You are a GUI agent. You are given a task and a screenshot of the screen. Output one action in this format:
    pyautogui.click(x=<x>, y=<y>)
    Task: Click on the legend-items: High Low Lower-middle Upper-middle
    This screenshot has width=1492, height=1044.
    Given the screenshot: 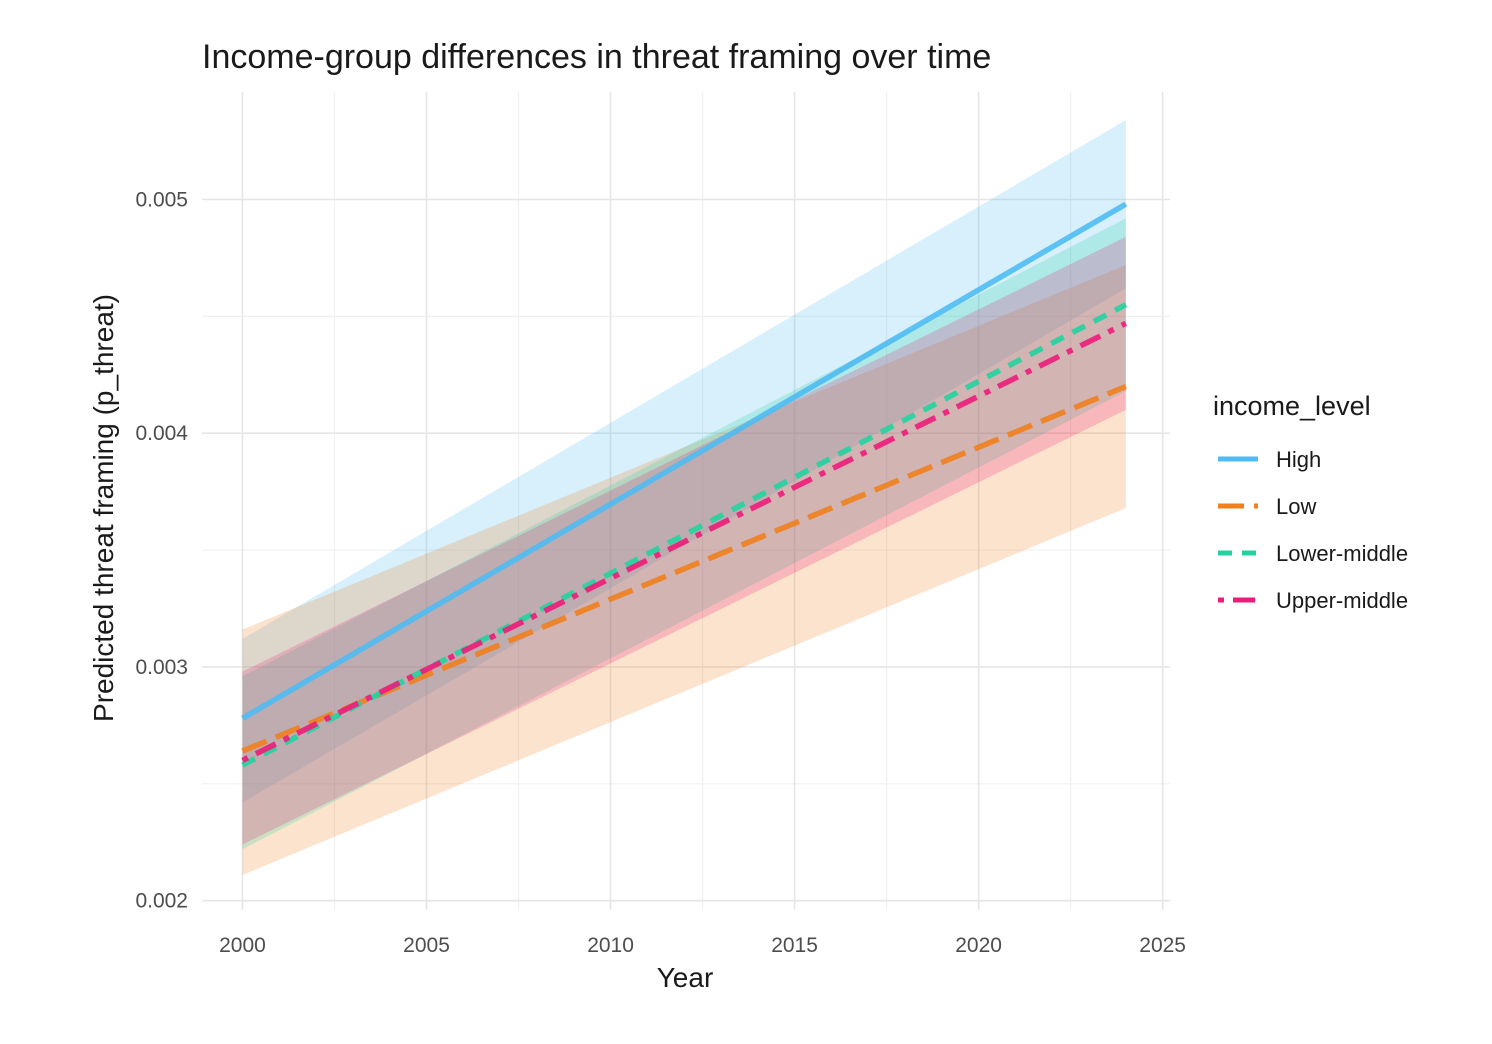 What is the action you would take?
    pyautogui.click(x=1313, y=530)
    